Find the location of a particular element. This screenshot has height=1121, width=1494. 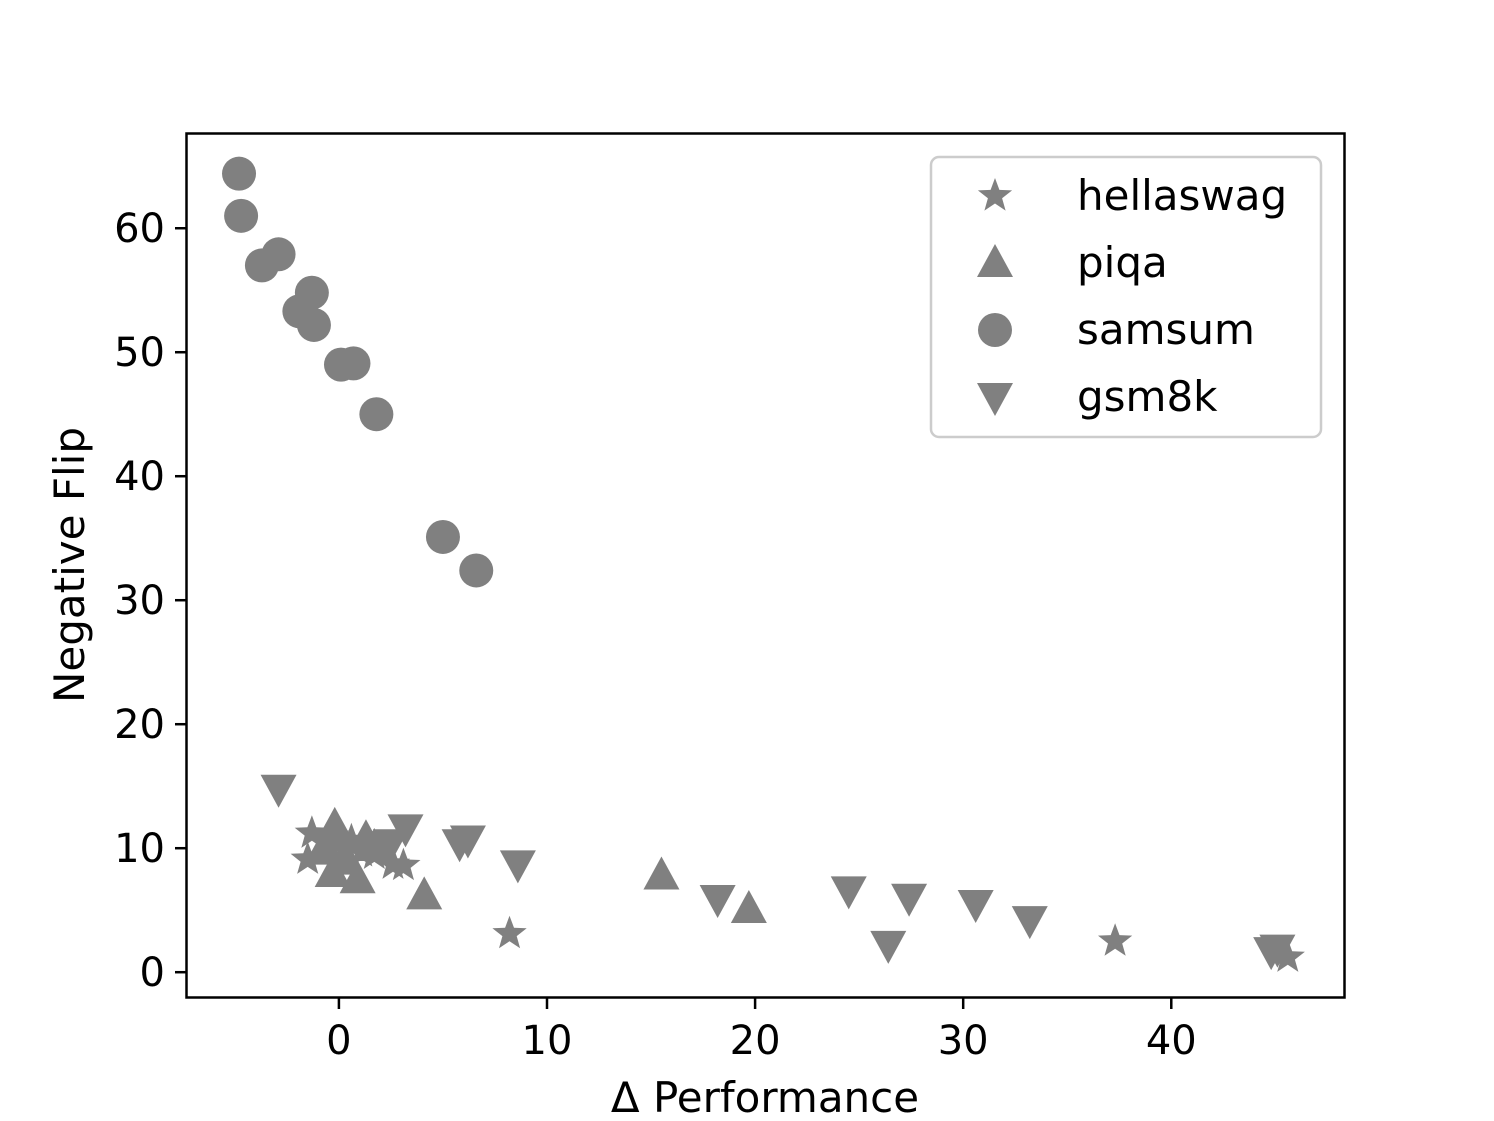

x-tick-label: 40 is located at coordinates (1171, 1041).